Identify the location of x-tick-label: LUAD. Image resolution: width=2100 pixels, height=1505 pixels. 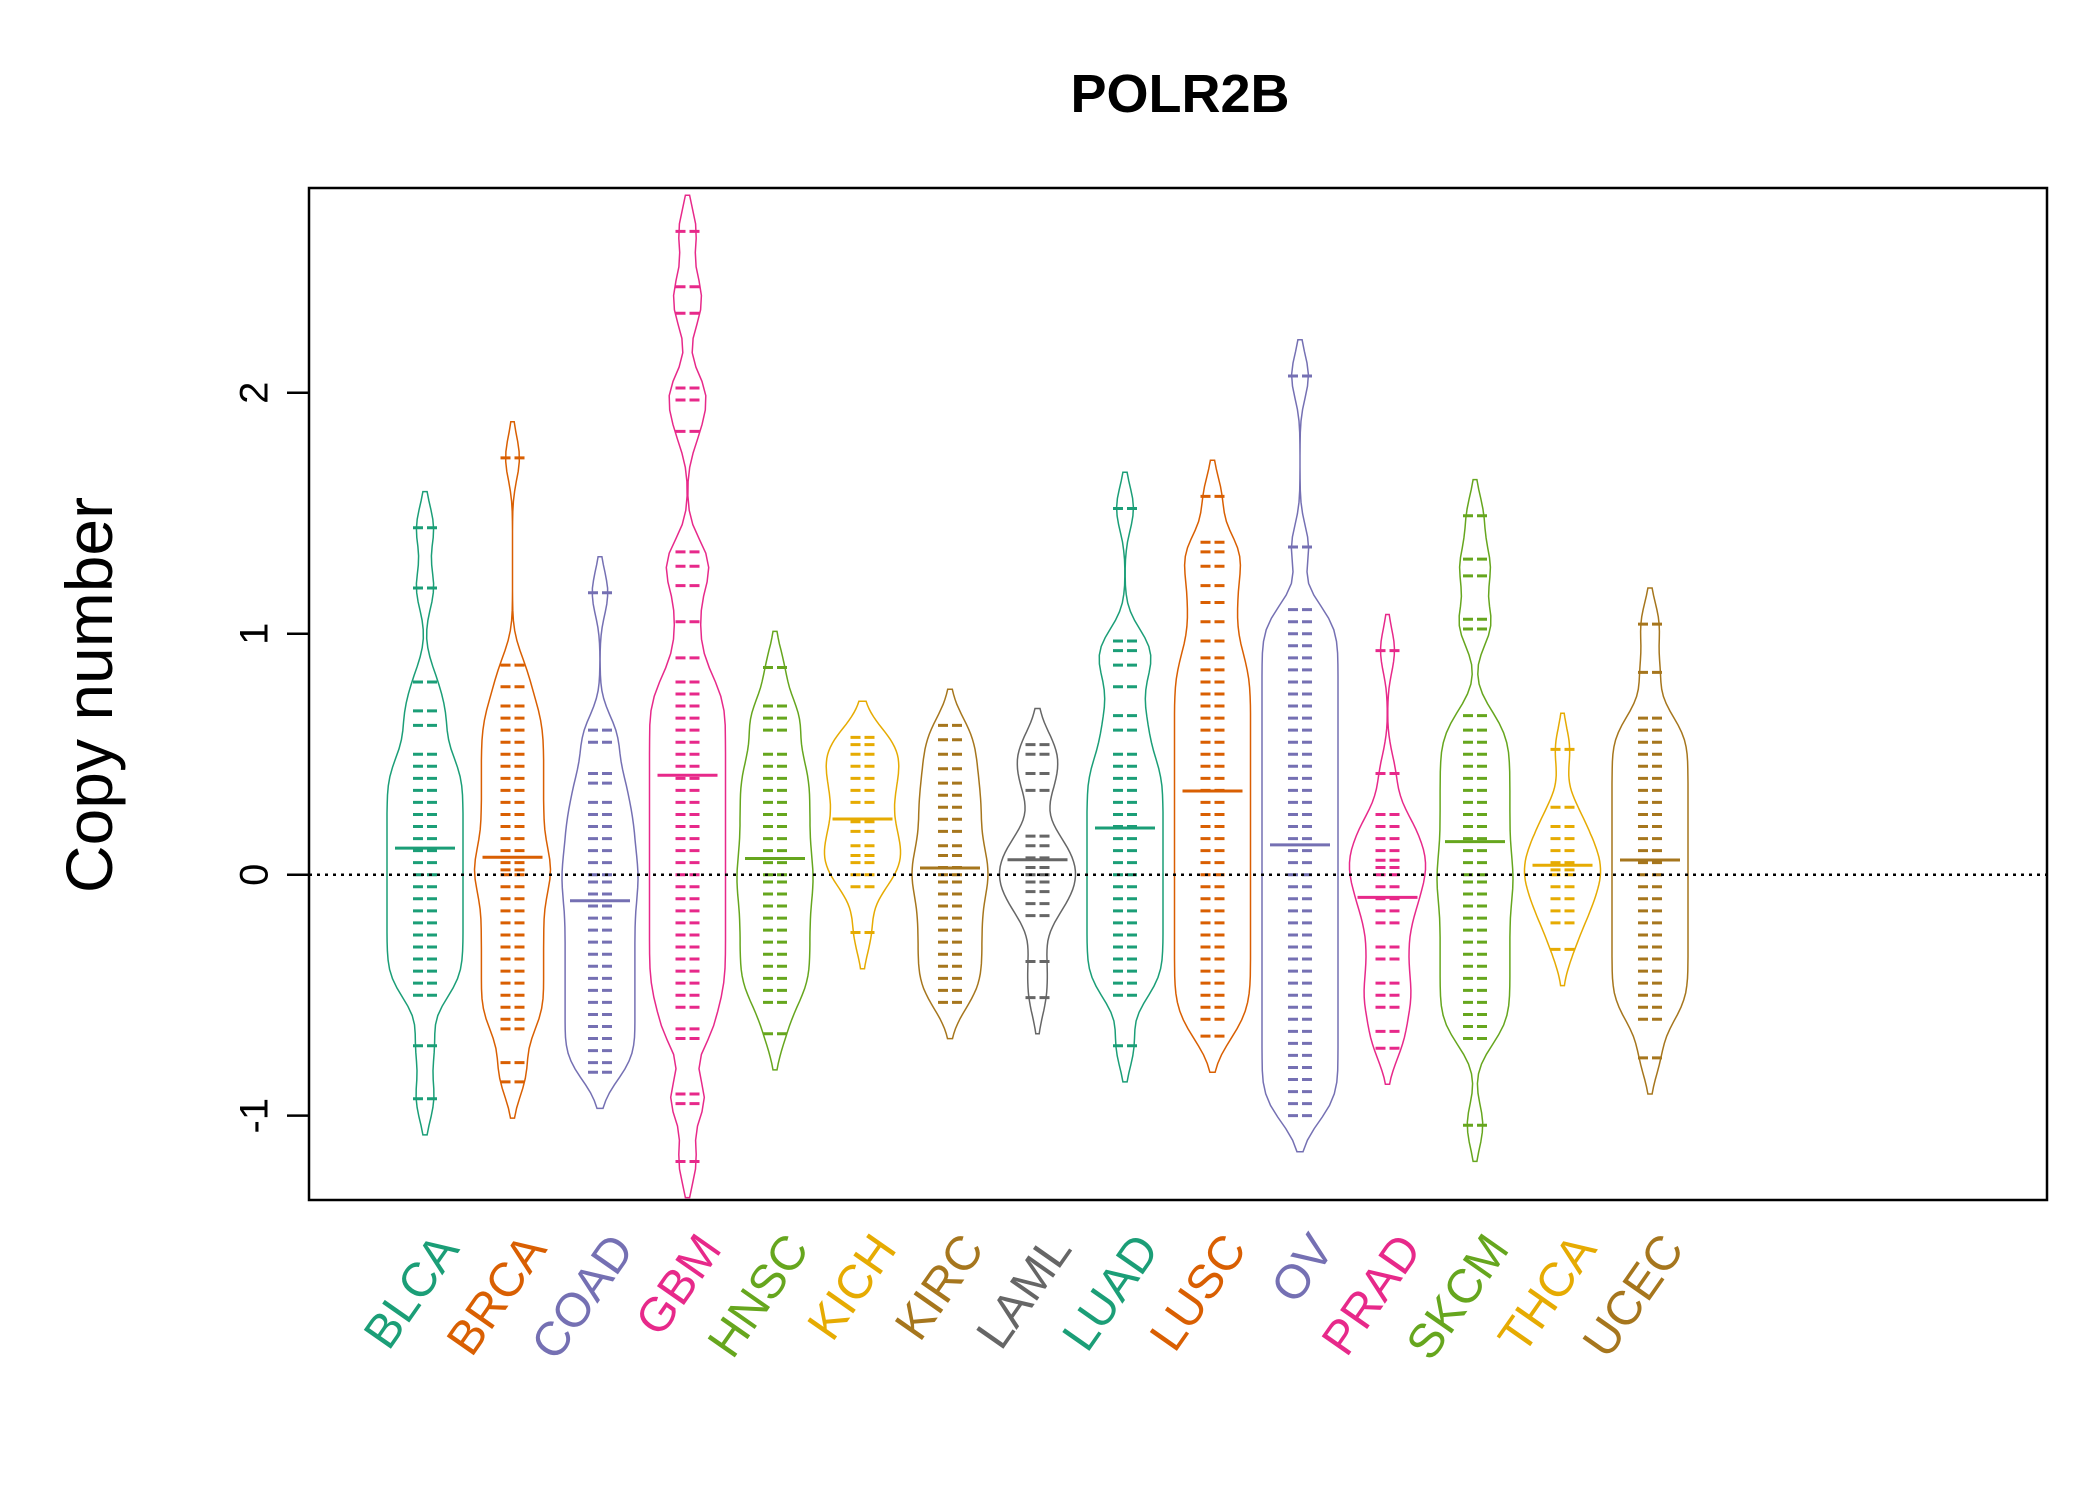
(1111, 1292).